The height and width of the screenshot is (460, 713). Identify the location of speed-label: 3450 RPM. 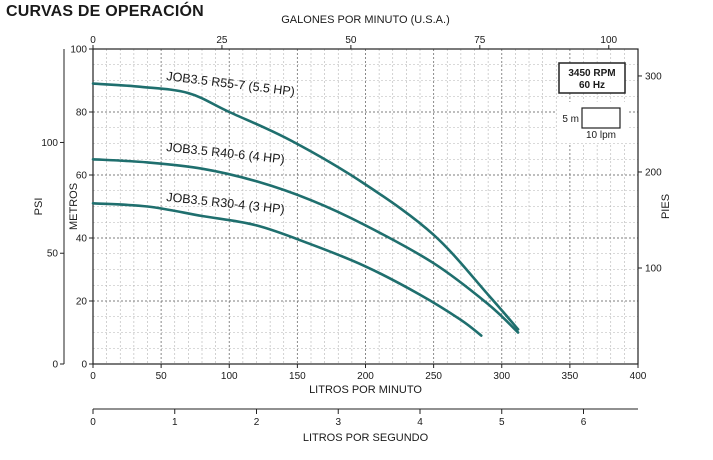
(591, 73).